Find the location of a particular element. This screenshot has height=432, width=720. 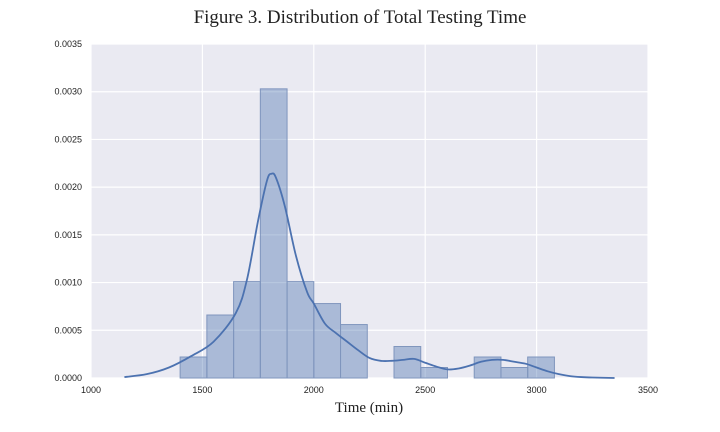

x-tick-label-1: 1500 is located at coordinates (202, 390).